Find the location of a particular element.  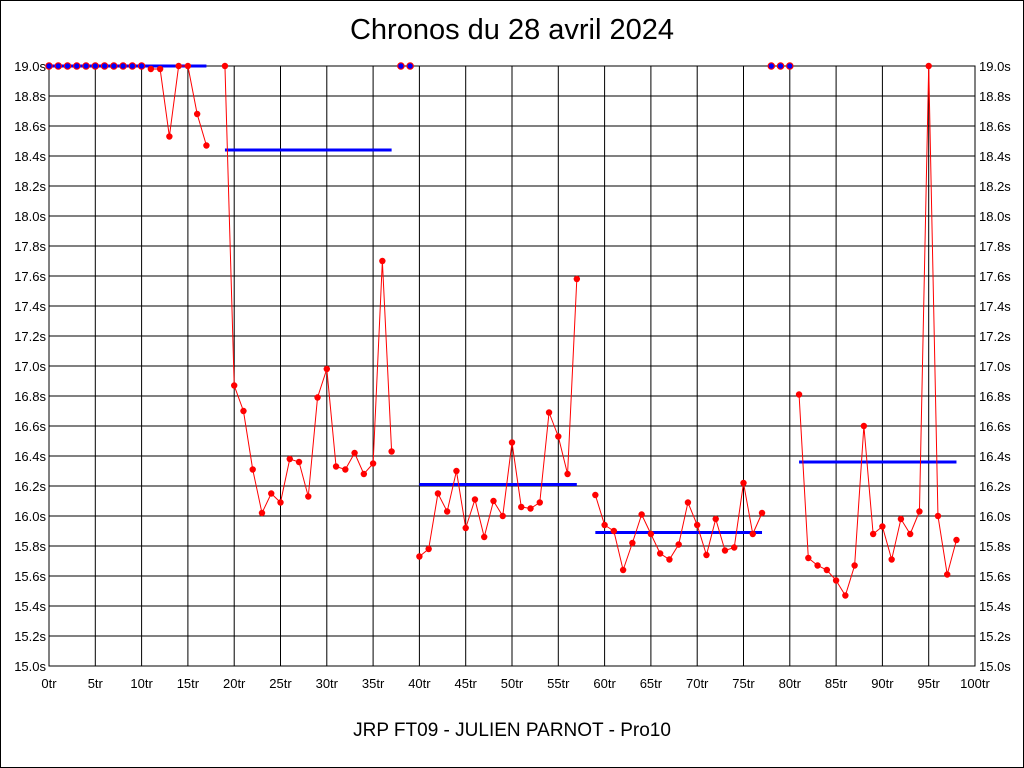

y-tick-label-left: 16.2s is located at coordinates (30, 486).